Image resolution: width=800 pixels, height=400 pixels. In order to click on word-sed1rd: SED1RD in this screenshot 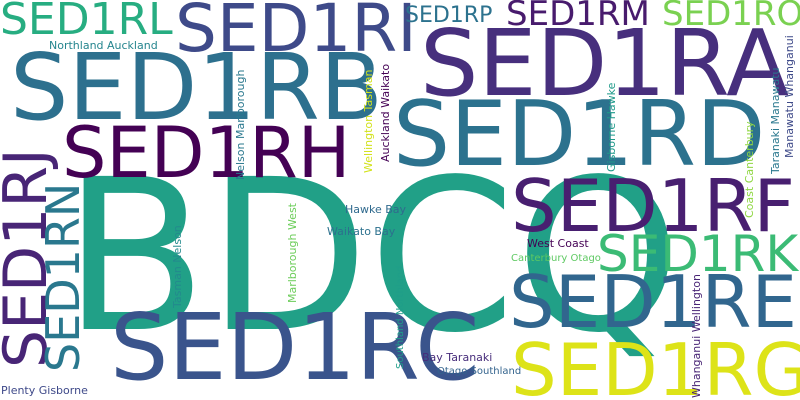, I will do `click(579, 134)`.